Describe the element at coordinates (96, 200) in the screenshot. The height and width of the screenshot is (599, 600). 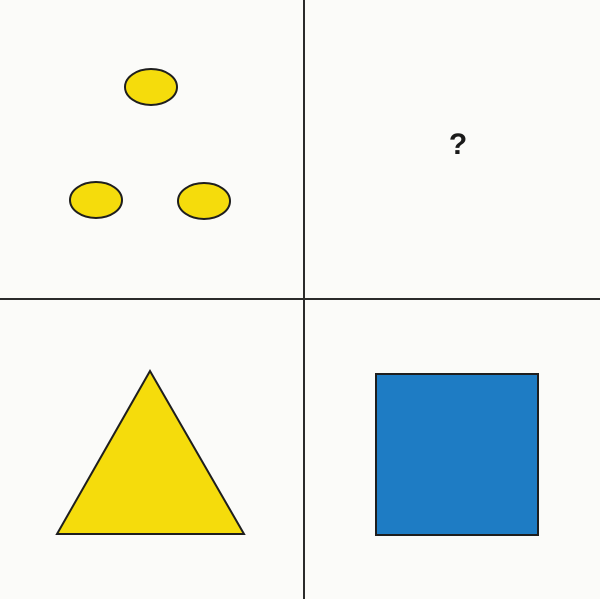
I see `yellow-oval-left` at that location.